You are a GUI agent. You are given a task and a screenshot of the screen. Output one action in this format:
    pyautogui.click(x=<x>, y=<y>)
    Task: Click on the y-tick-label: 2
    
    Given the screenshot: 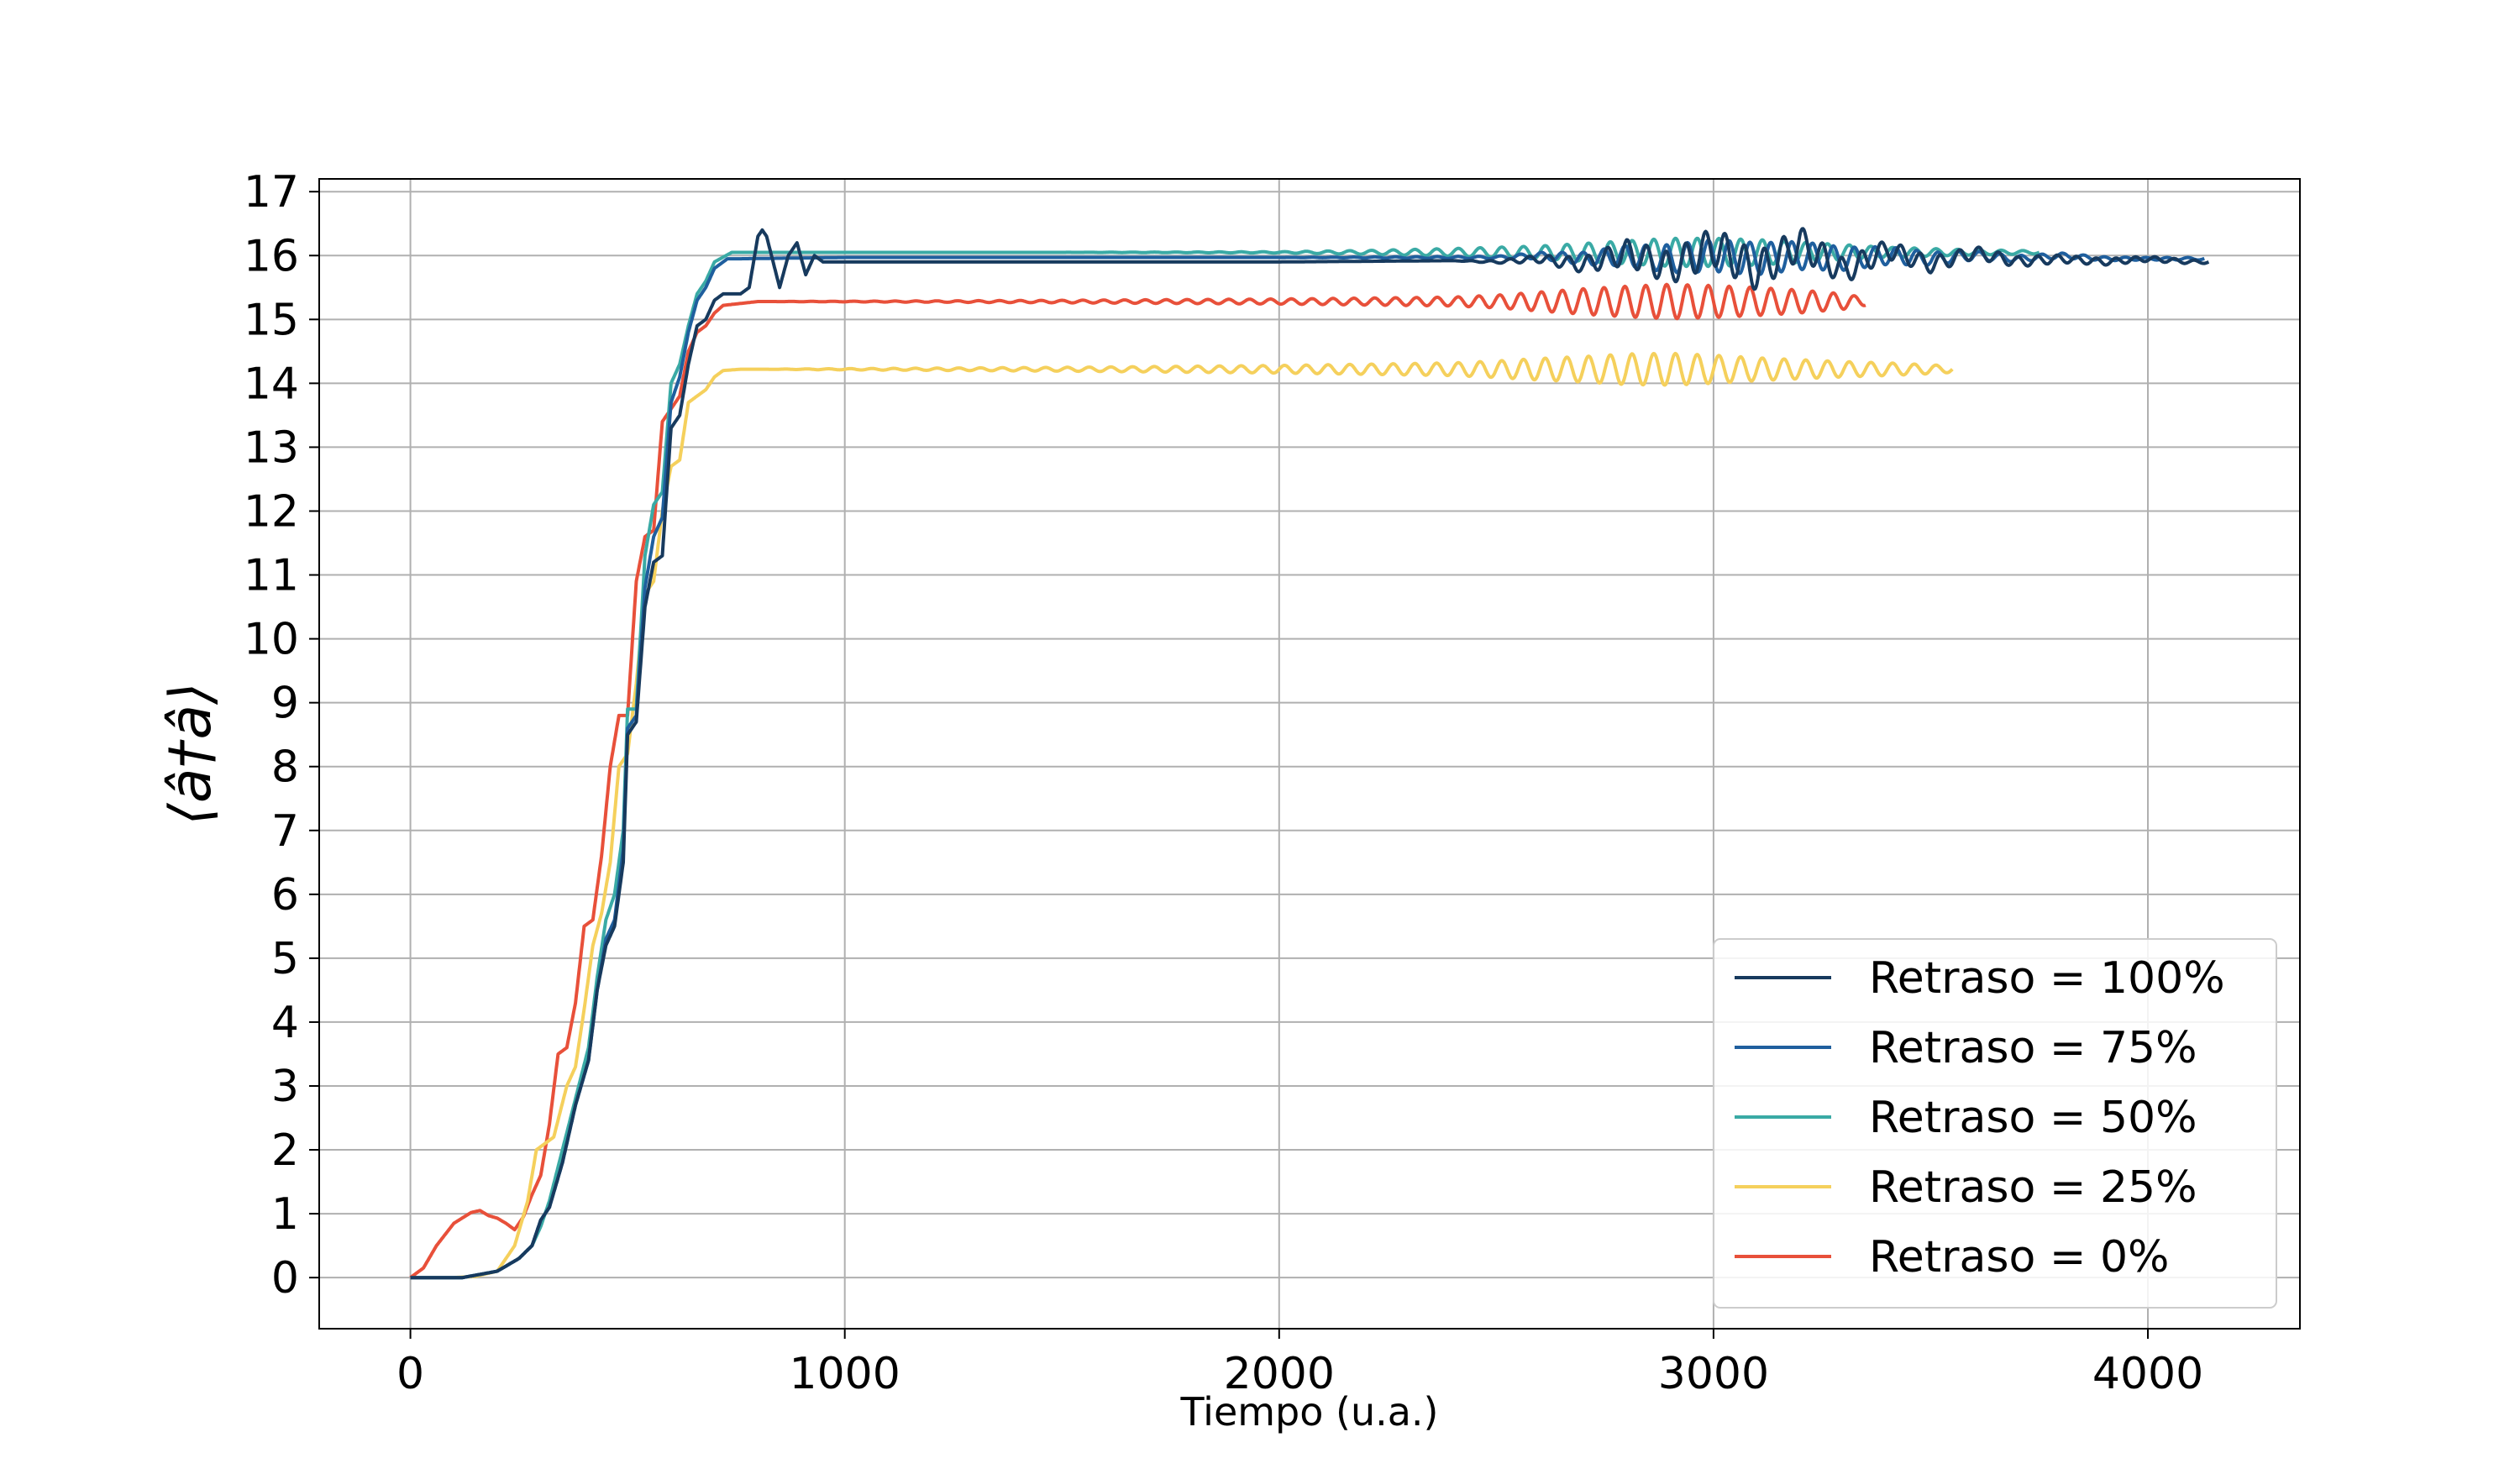 What is the action you would take?
    pyautogui.click(x=285, y=1151)
    